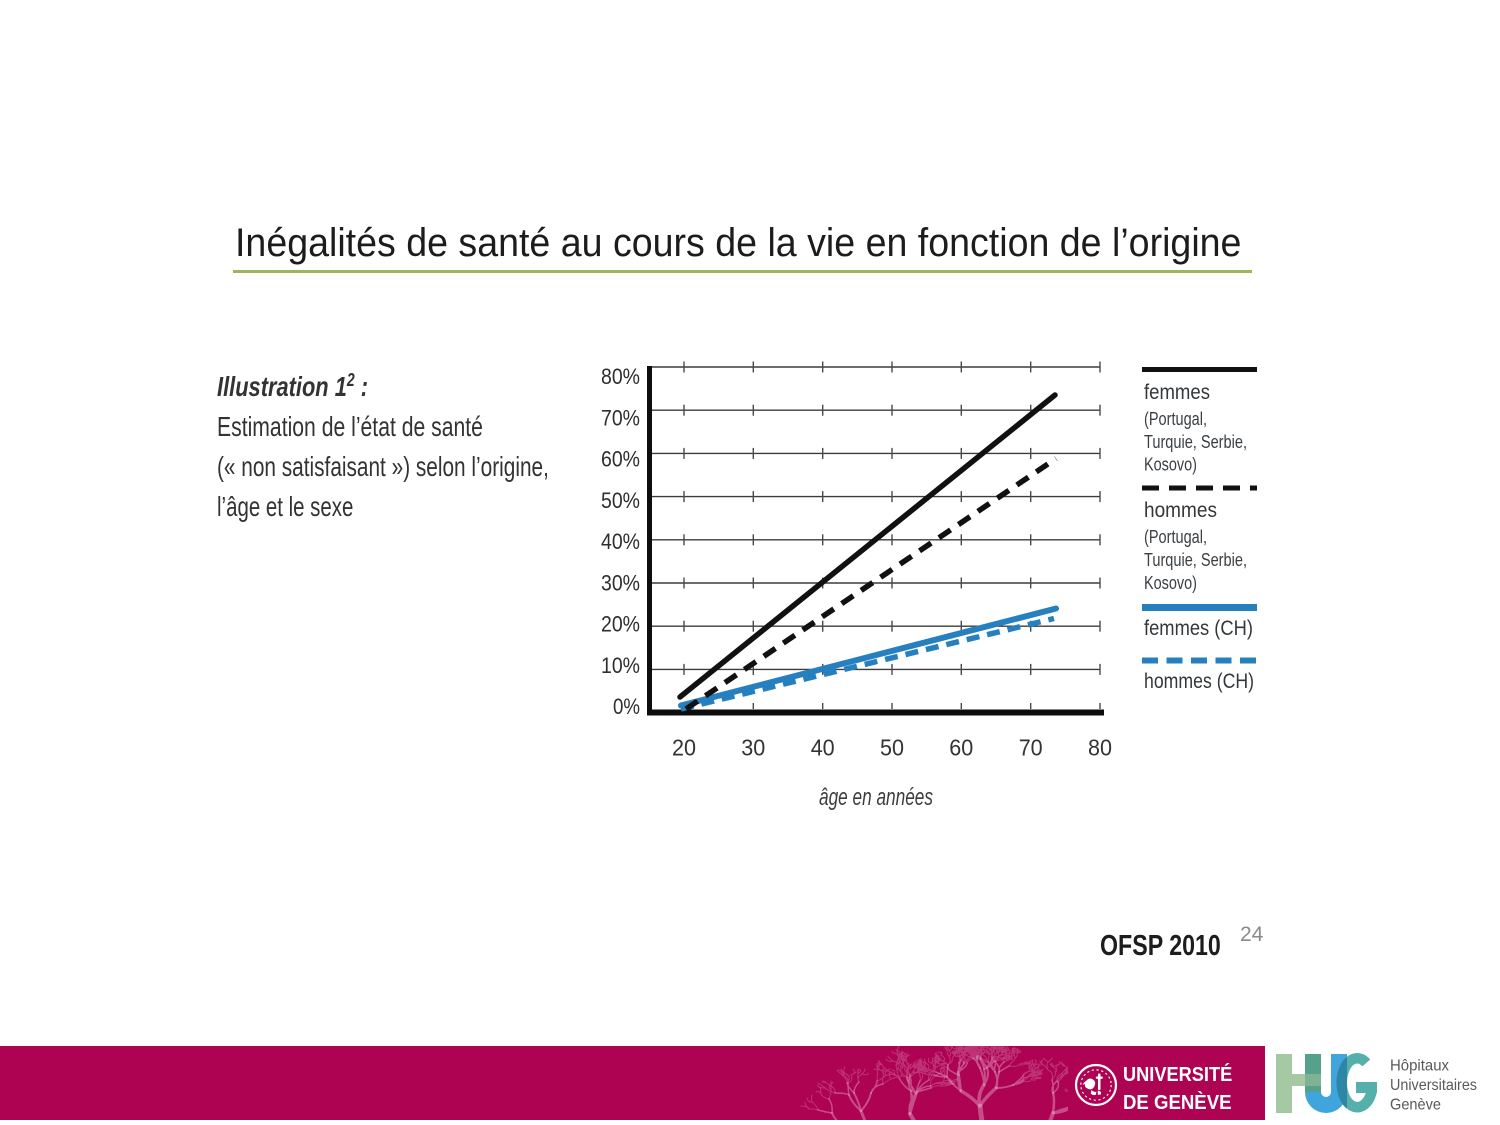  Describe the element at coordinates (620, 500) in the screenshot. I see `svg-text: 50%` at that location.